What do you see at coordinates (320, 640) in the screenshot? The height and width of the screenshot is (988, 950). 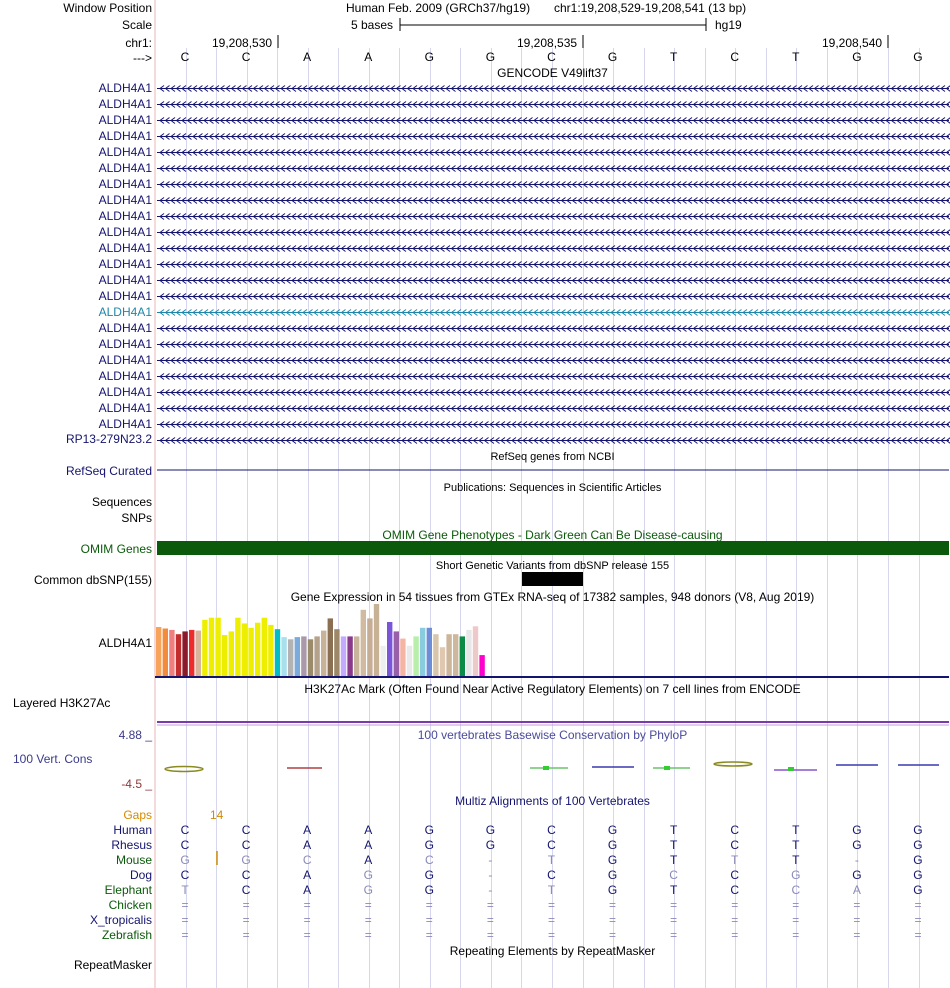 I see `gtex-bar-chart` at bounding box center [320, 640].